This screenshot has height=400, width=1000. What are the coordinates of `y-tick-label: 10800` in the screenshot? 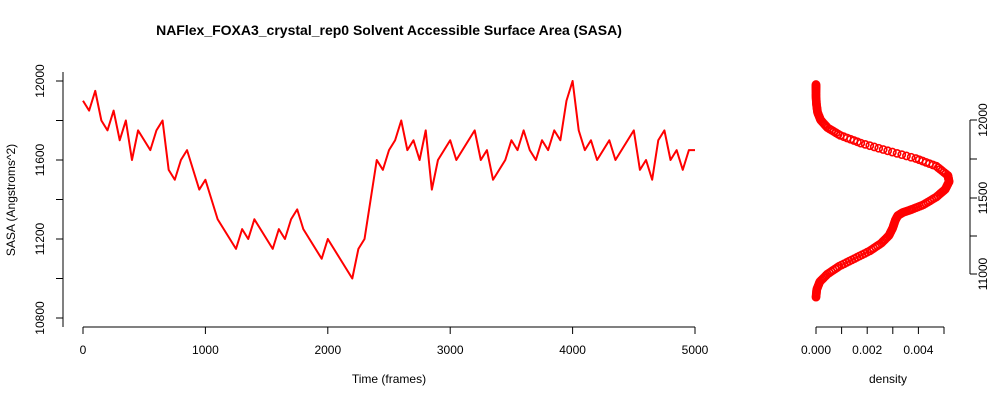 It's located at (40, 318).